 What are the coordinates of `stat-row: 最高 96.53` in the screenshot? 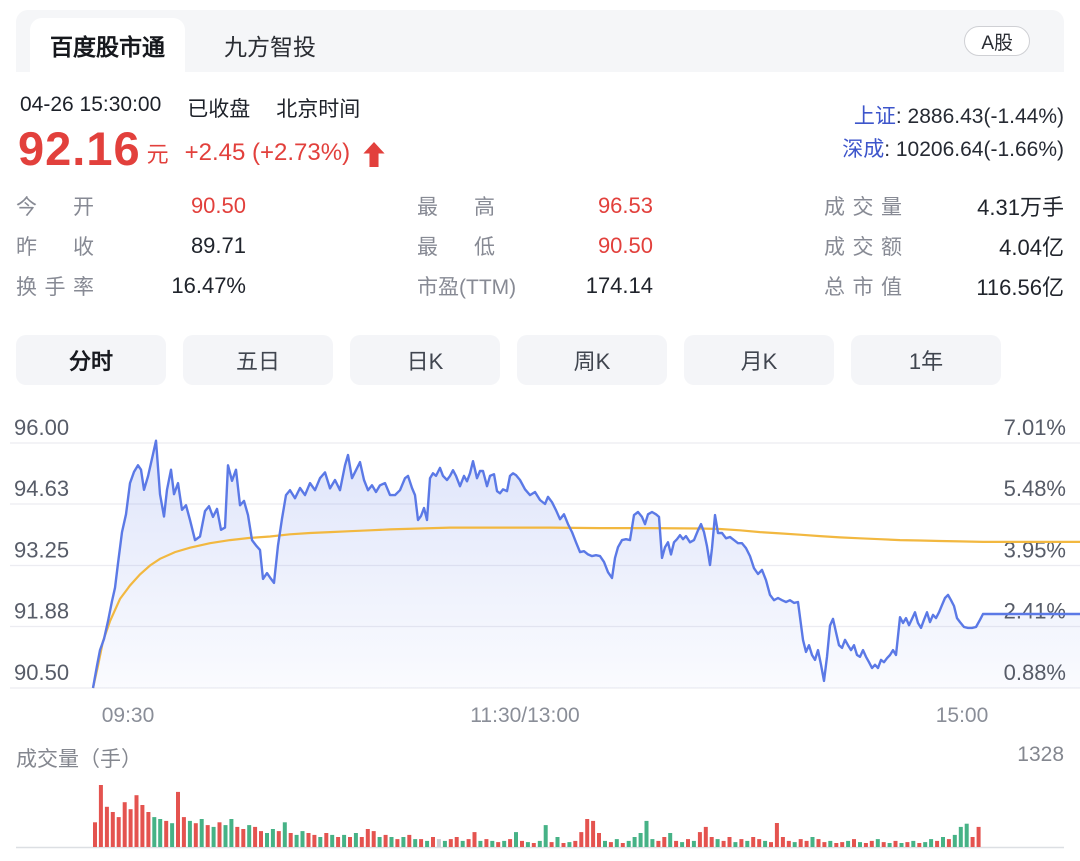 It's located at (535, 206).